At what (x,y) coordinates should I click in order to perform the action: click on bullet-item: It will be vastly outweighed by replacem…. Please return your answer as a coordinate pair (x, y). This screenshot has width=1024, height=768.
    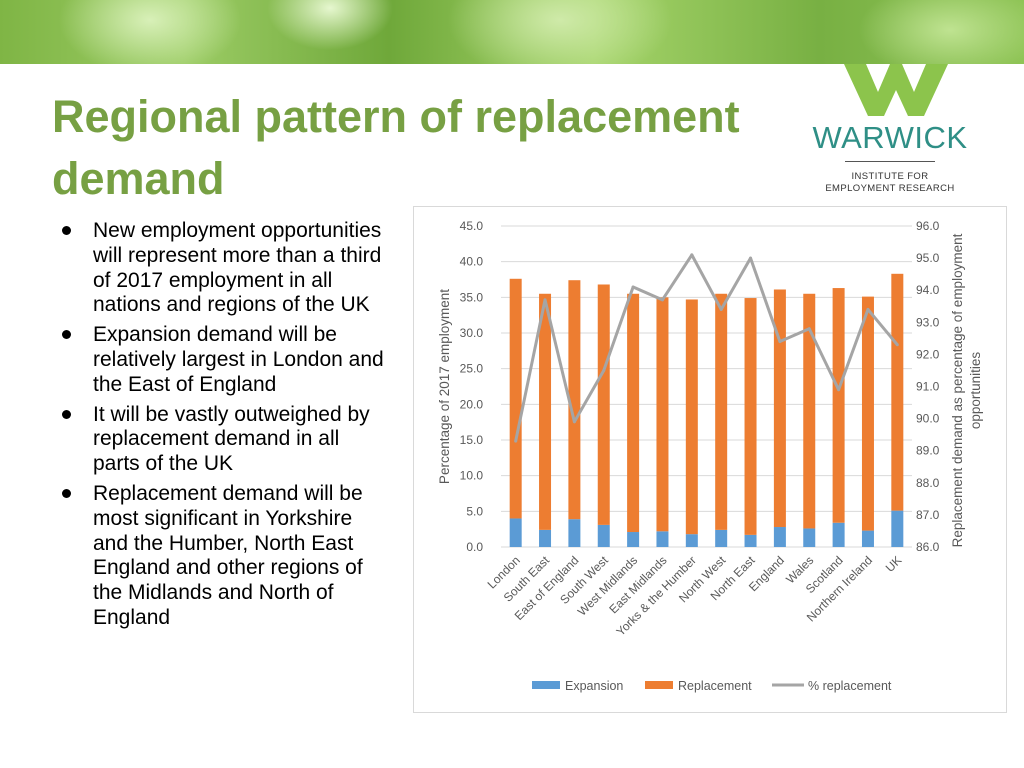
    Looking at the image, I should click on (225, 440).